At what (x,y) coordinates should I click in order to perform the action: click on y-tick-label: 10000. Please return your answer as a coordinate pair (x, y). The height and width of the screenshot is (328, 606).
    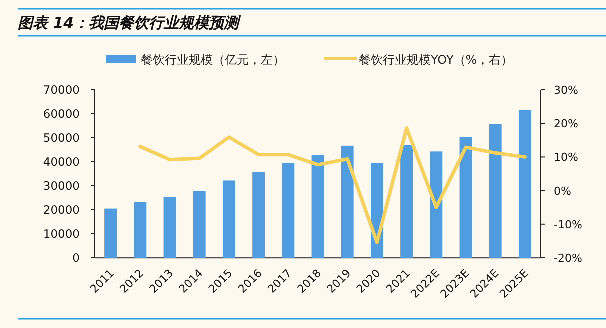
    Looking at the image, I should click on (61, 234).